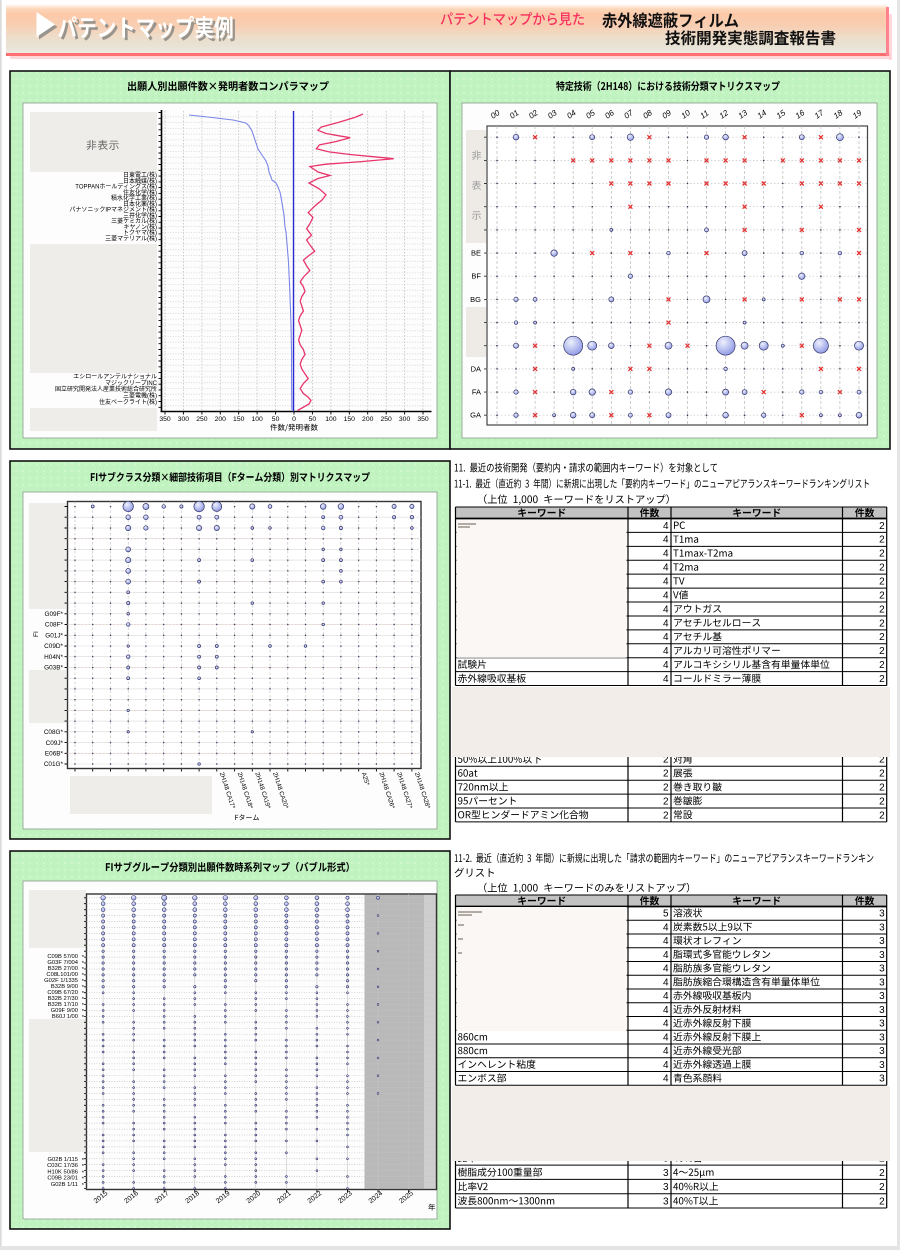 Image resolution: width=900 pixels, height=1250 pixels. Describe the element at coordinates (476, 276) in the screenshot. I see `svg-text: BF` at that location.